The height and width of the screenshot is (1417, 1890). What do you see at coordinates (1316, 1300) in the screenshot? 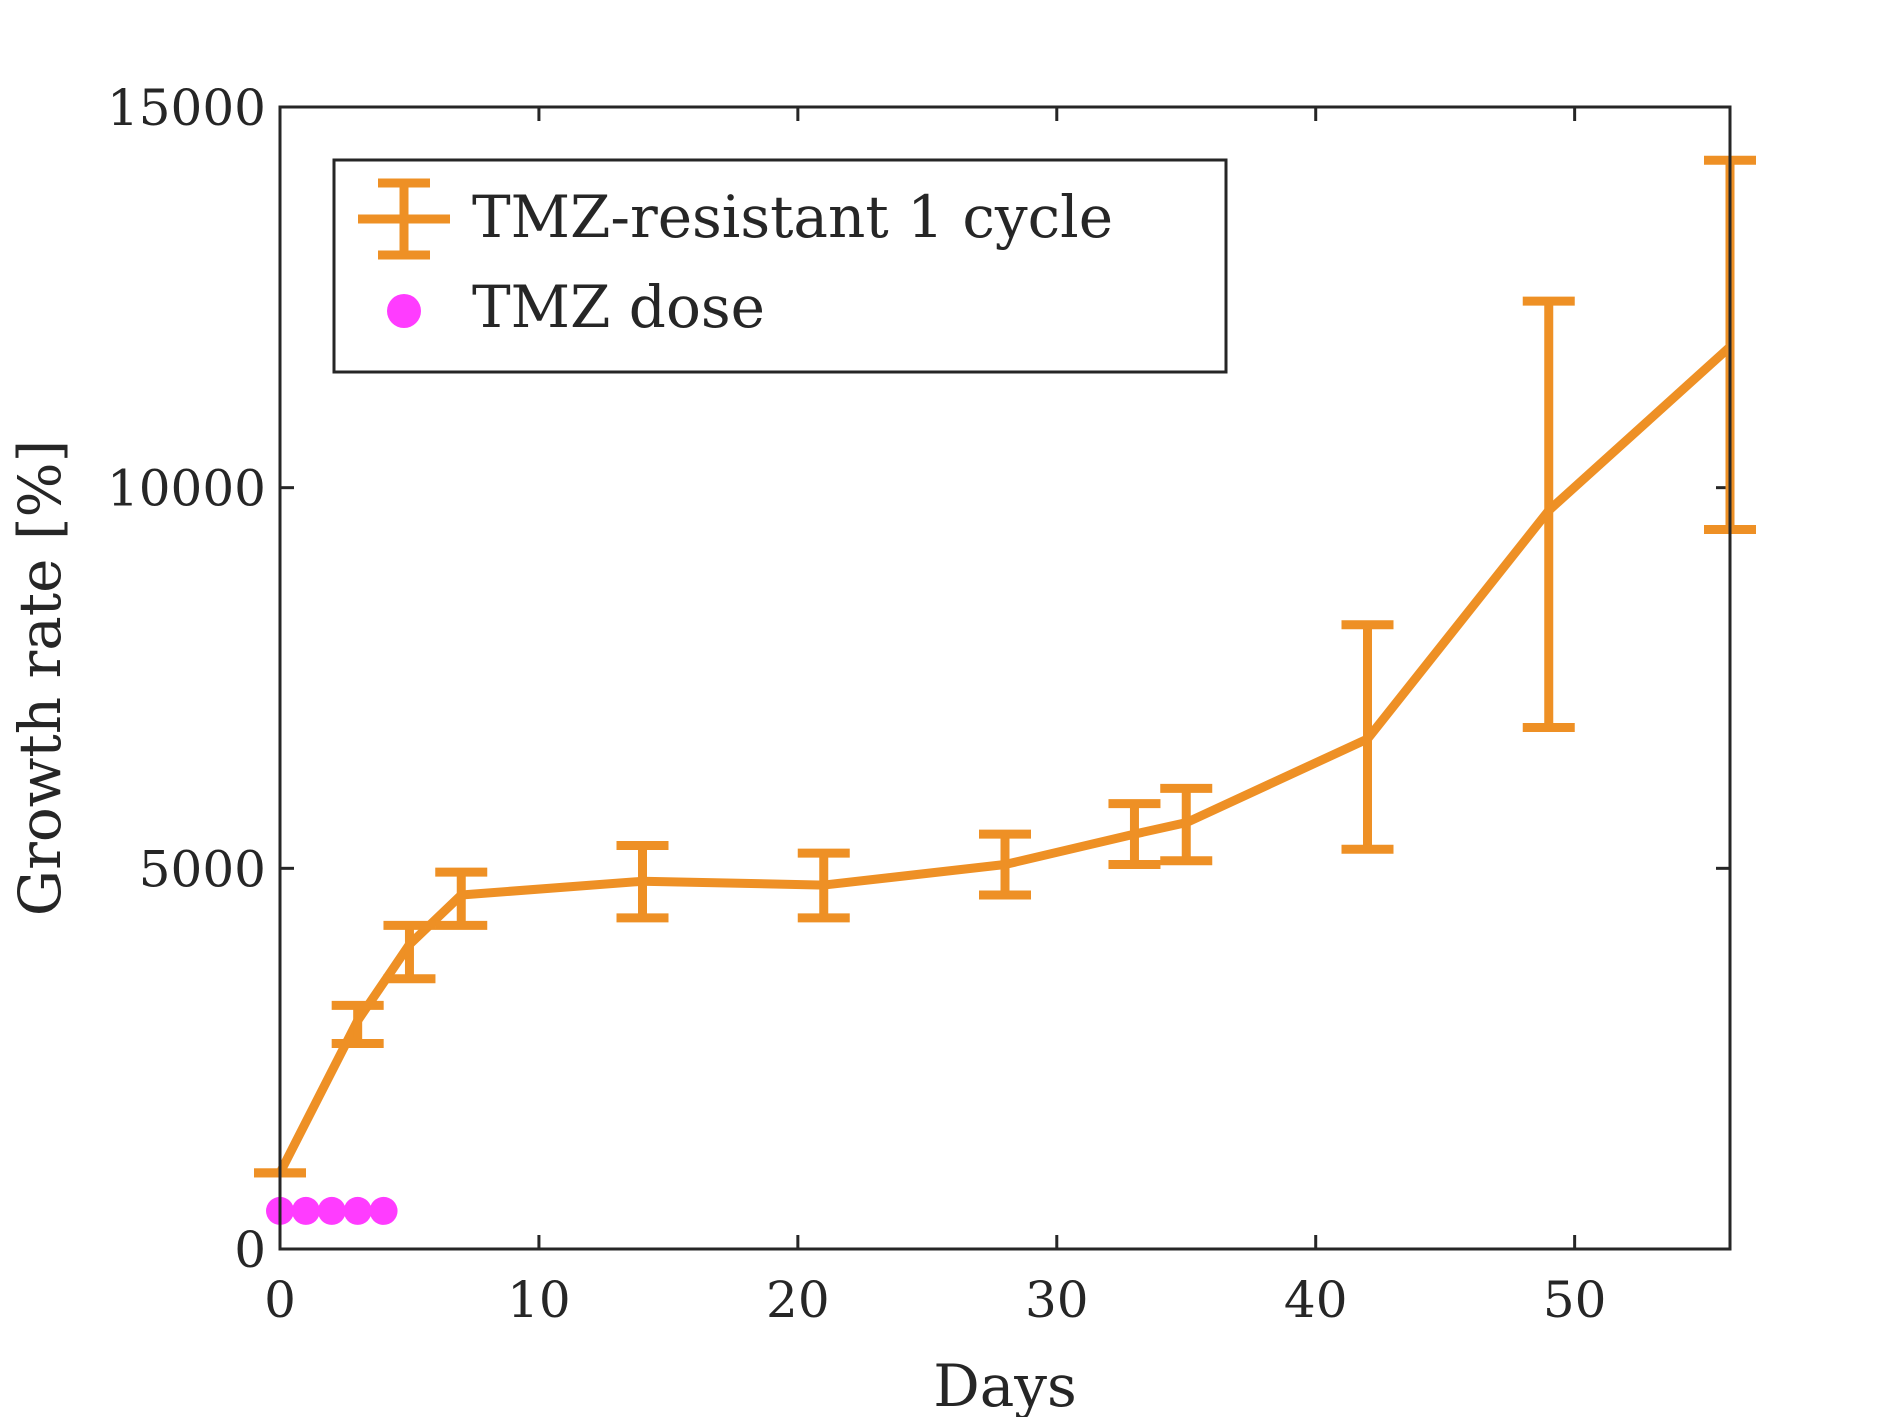
I see `x-tick-label-4: 40` at bounding box center [1316, 1300].